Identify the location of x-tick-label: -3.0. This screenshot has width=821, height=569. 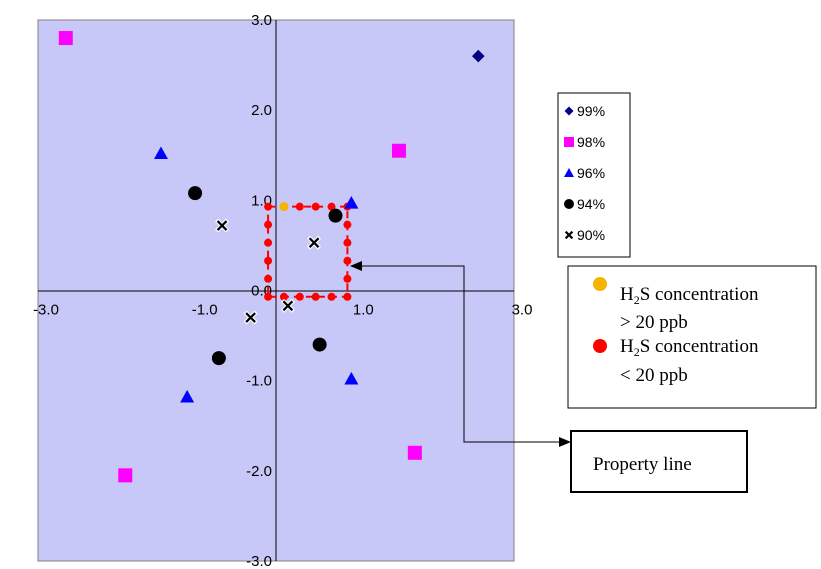
(46, 310).